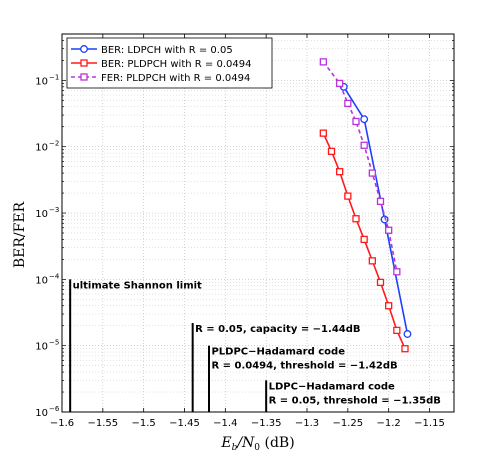 This screenshot has width=498, height=470. Describe the element at coordinates (257, 444) in the screenshot. I see `x-axis-title: Eb/N0 (dB)` at that location.